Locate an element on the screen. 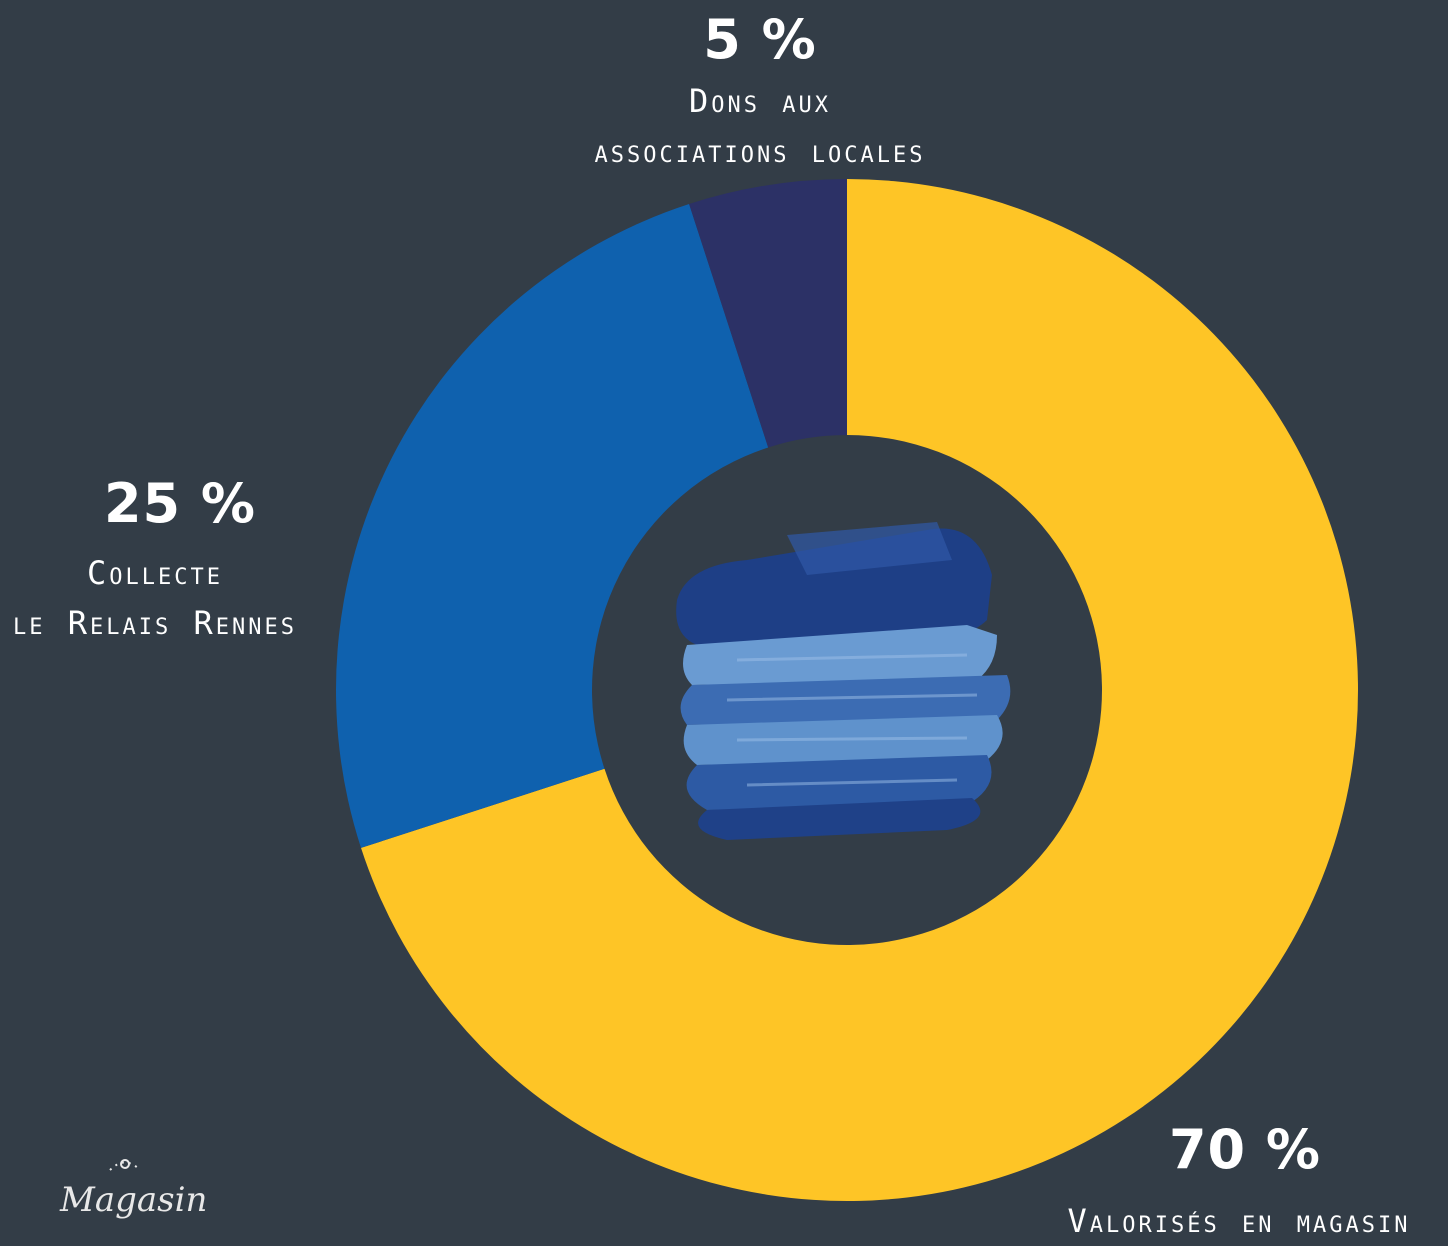 The width and height of the screenshot is (1448, 1246). slice-label-valorises-line1: Valorisés en magasin is located at coordinates (1239, 1221).